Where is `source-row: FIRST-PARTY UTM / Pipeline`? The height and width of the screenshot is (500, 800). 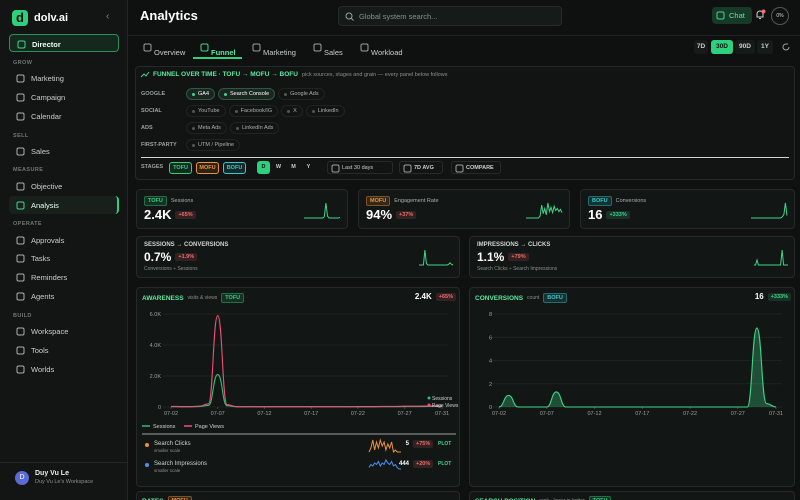
source-row: FIRST-PARTY UTM / Pipeline is located at coordinates (192, 145).